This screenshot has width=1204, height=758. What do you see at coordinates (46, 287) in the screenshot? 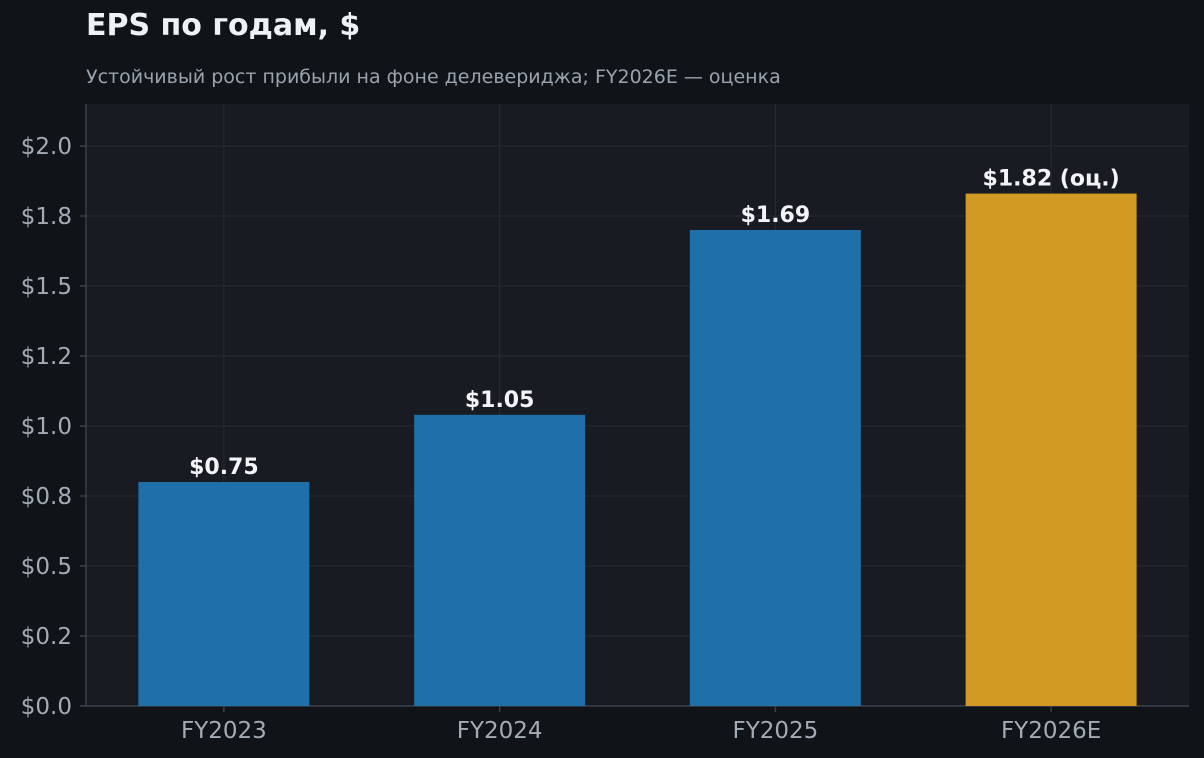
I see `y-tick-label: $1.5` at bounding box center [46, 287].